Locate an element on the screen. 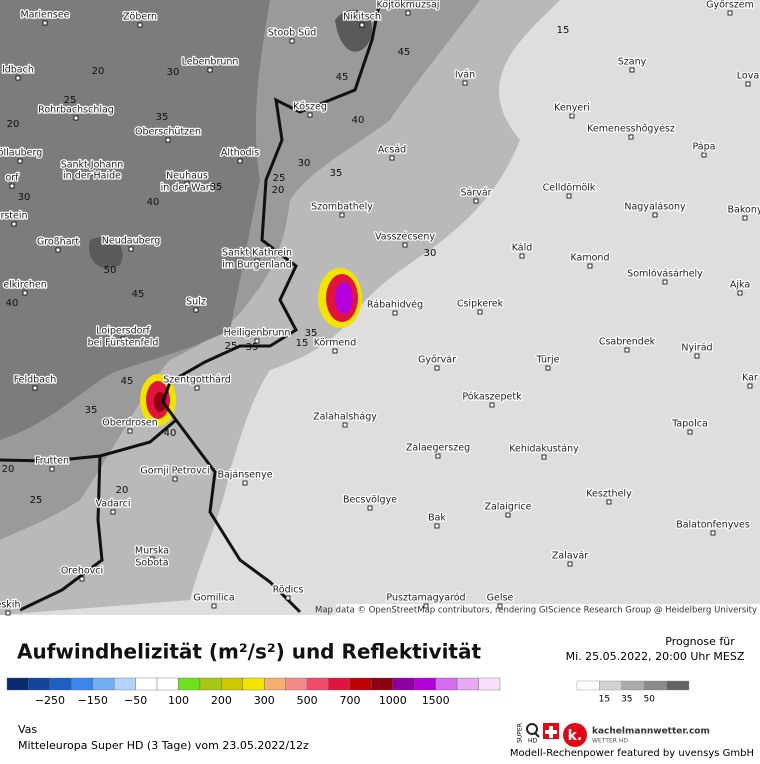 This screenshot has height=764, width=760. contour-label: 30 is located at coordinates (304, 163).